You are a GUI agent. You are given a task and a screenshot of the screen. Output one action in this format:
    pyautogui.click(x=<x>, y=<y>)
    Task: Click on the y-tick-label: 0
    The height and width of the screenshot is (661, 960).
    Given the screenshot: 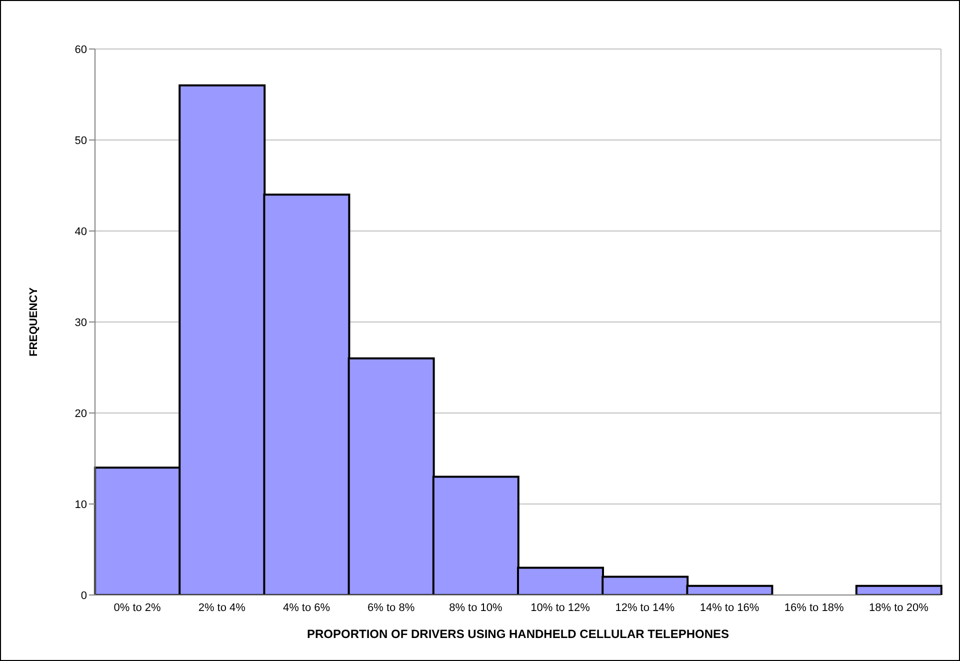 What is the action you would take?
    pyautogui.click(x=83, y=596)
    